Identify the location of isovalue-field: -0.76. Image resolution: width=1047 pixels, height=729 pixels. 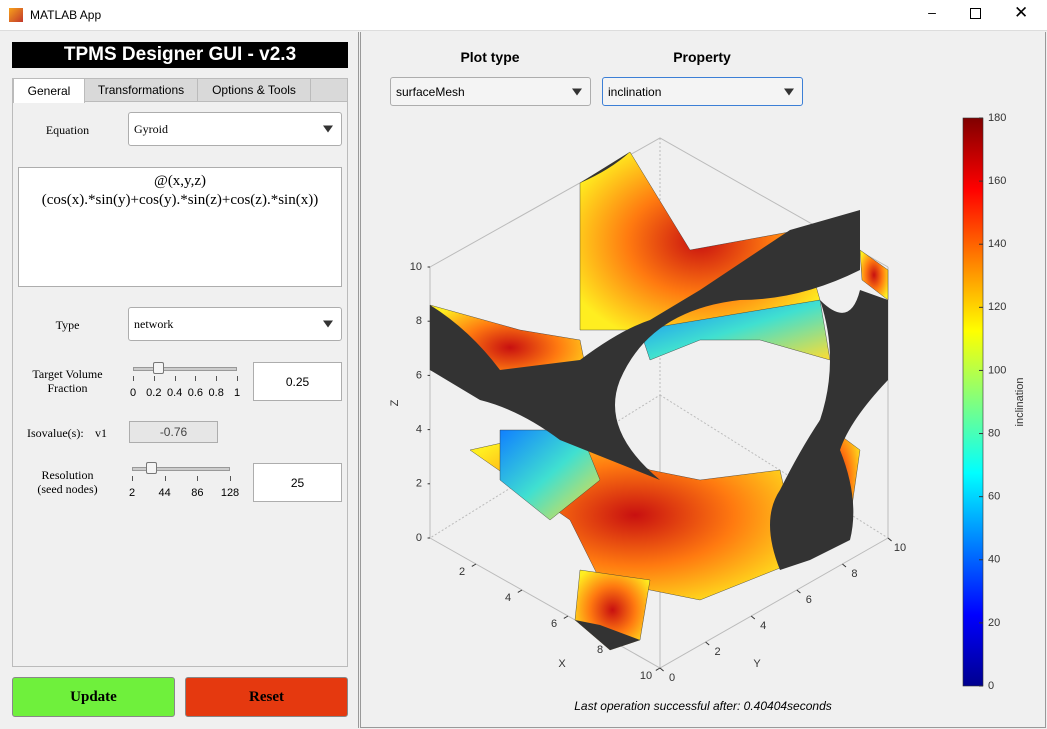
(173, 432).